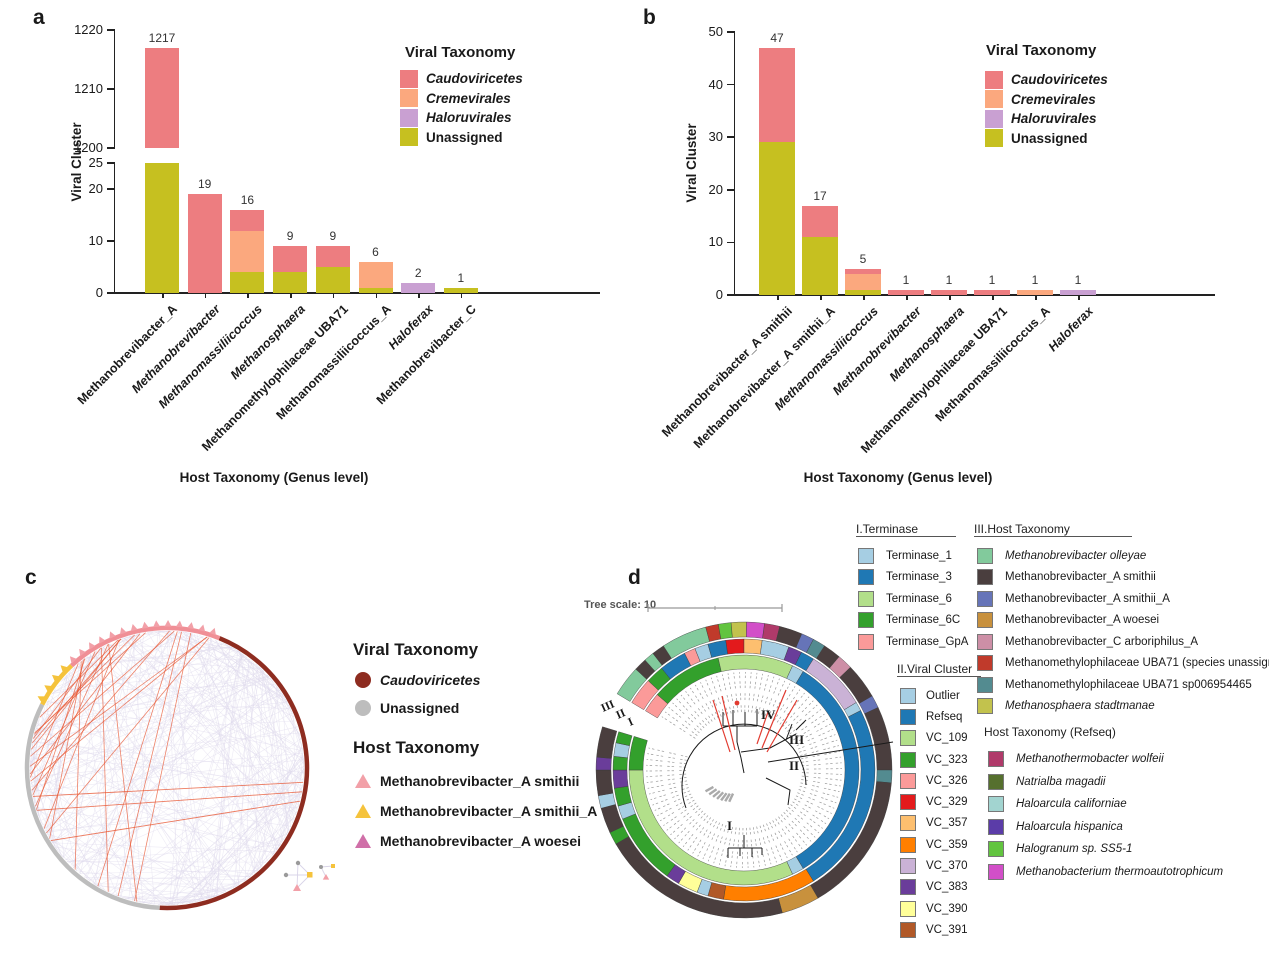 Image resolution: width=1269 pixels, height=960 pixels. I want to click on ring-label: III, so click(608, 706).